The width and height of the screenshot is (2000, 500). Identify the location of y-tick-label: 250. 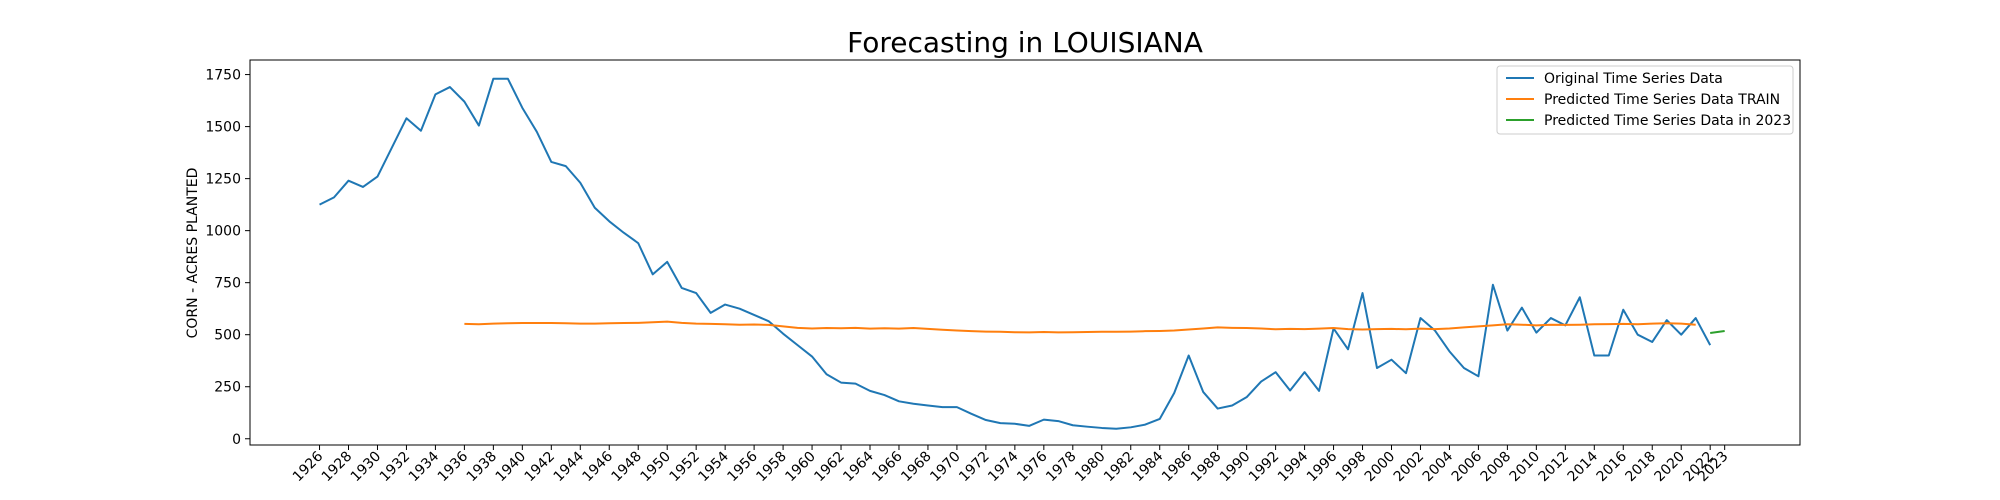
(227, 388).